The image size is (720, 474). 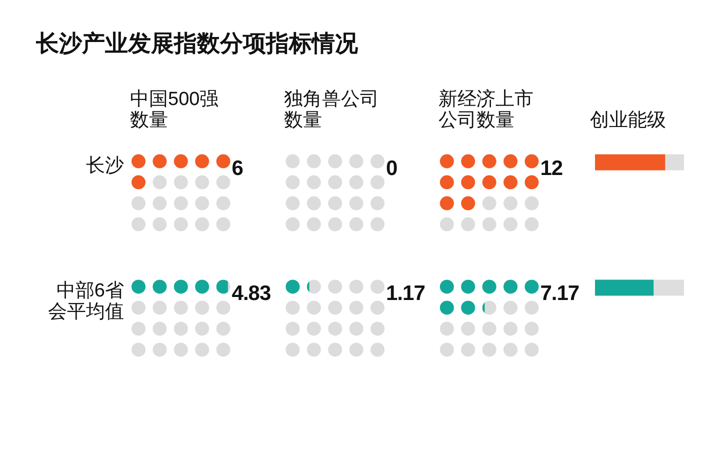 I want to click on category-label: 中国500强数量, so click(x=174, y=109).